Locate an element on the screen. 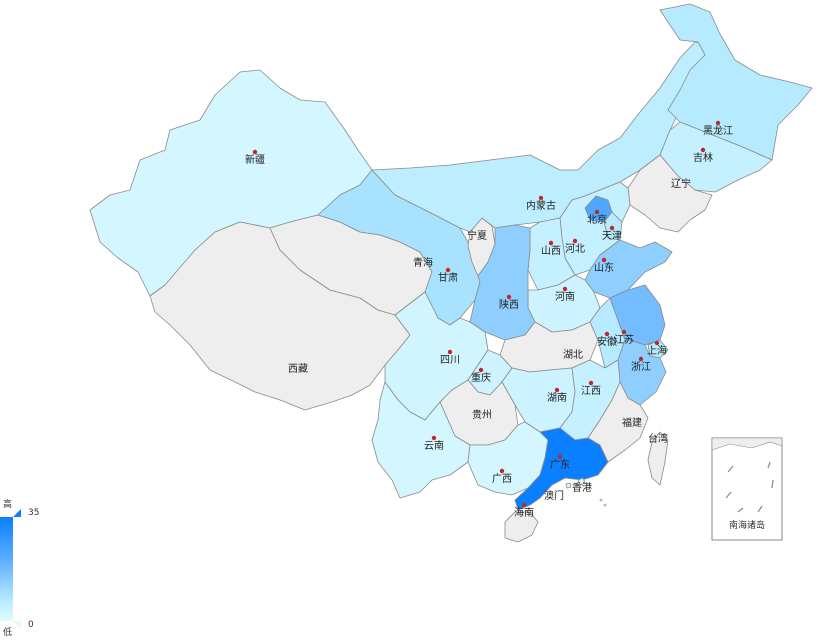  region-label: 湖北 is located at coordinates (573, 355).